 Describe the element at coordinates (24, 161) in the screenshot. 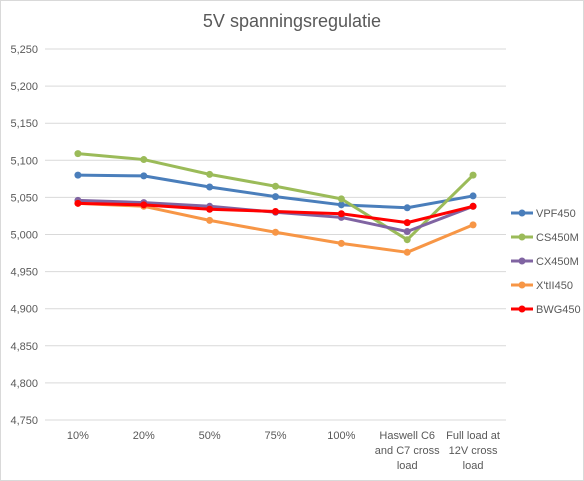

I see `y-tick-label: 5,100` at that location.